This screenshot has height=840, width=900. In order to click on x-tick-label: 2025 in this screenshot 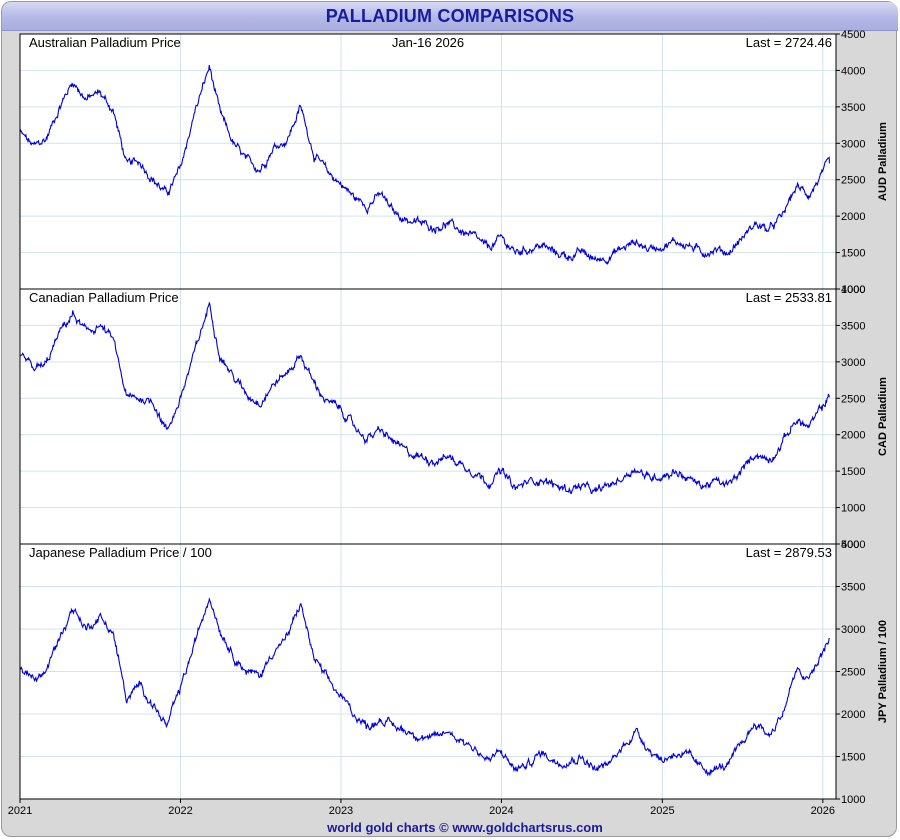, I will do `click(662, 811)`.